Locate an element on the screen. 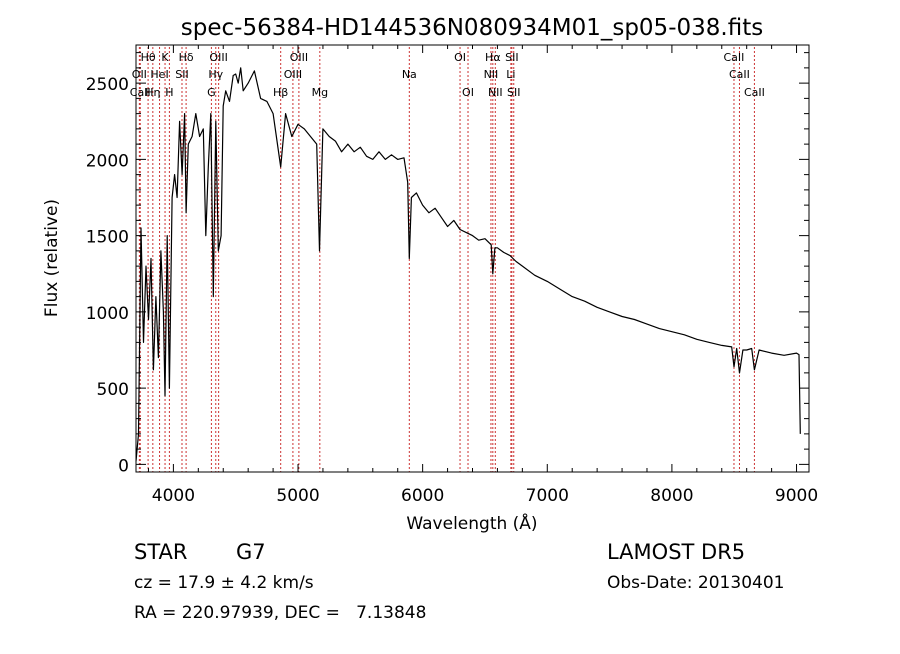 This screenshot has width=900, height=654. spectral-line-label: Hα is located at coordinates (493, 57).